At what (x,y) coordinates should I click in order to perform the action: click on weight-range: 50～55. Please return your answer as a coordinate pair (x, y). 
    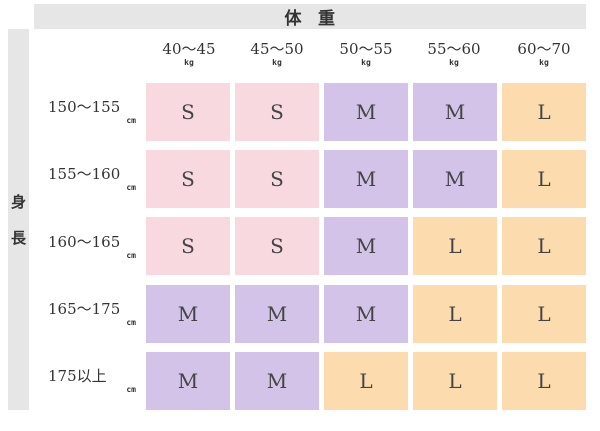
    Looking at the image, I should click on (366, 49).